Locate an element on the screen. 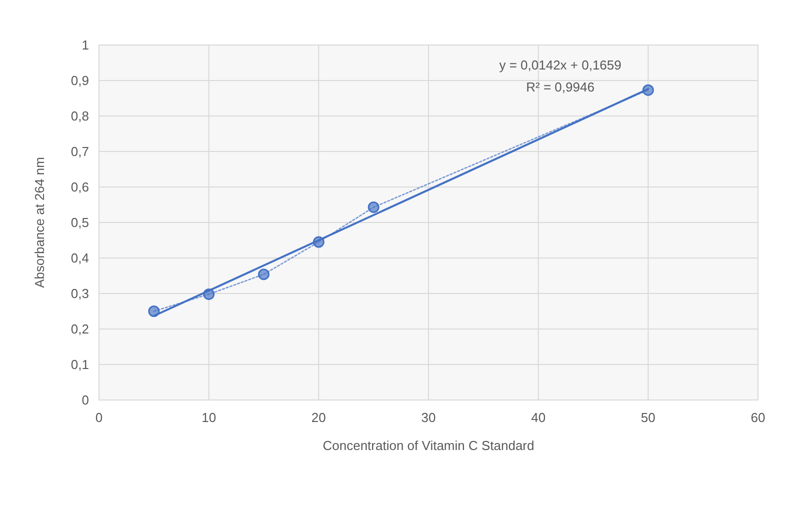 This screenshot has height=505, width=794. y-tick-label: 0,6 is located at coordinates (79, 187).